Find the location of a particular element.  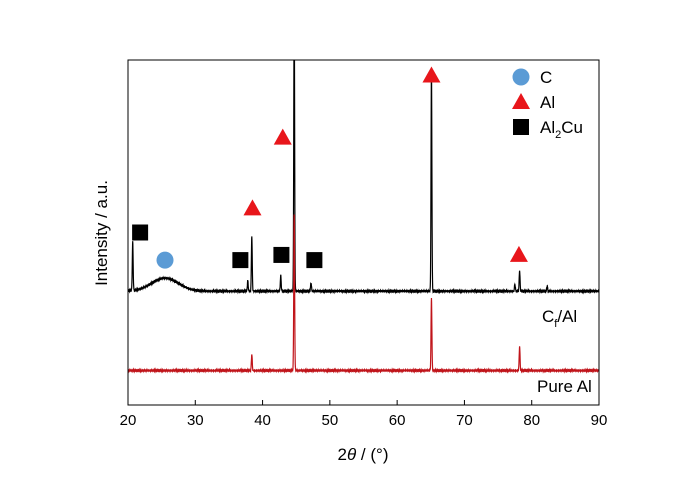

legend-label: C is located at coordinates (546, 77).